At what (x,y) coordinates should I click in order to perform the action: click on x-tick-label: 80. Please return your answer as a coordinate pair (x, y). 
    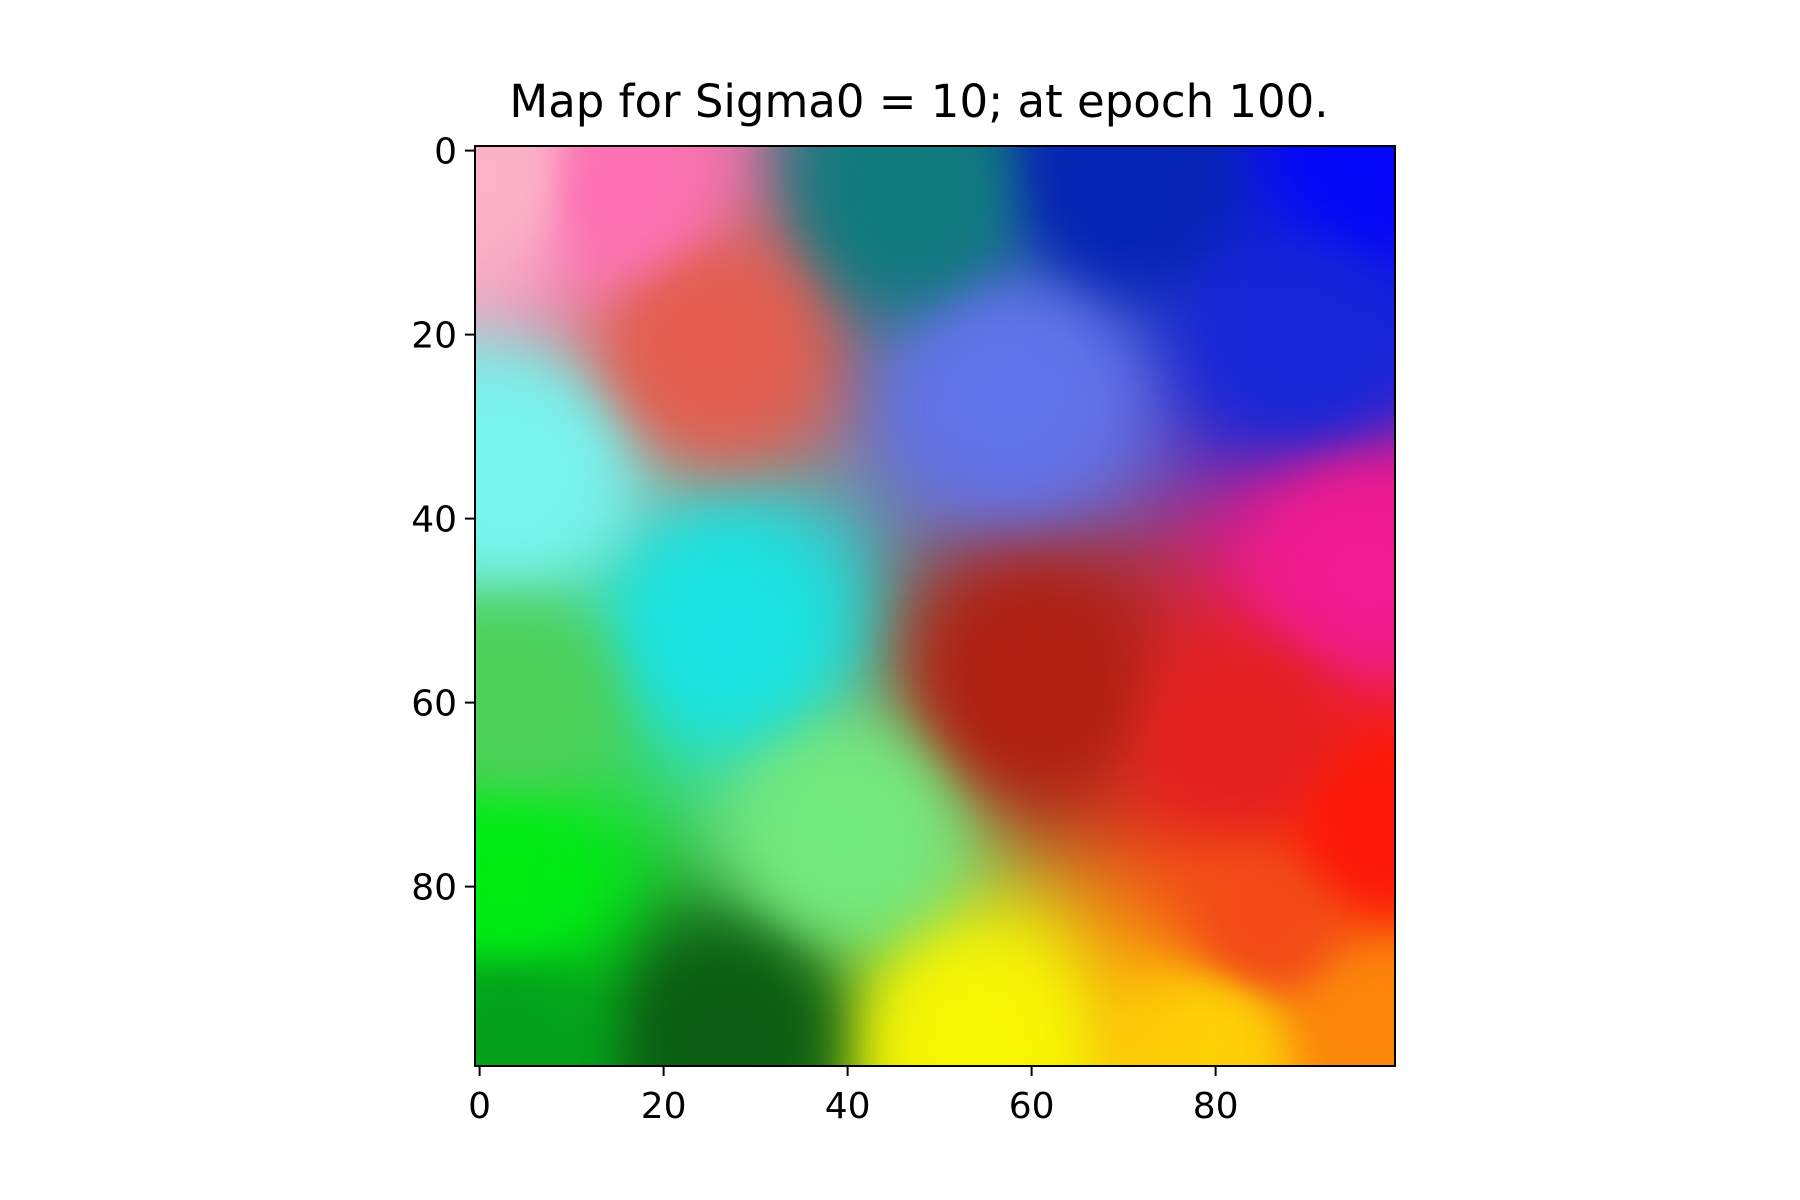
    Looking at the image, I should click on (1216, 1106).